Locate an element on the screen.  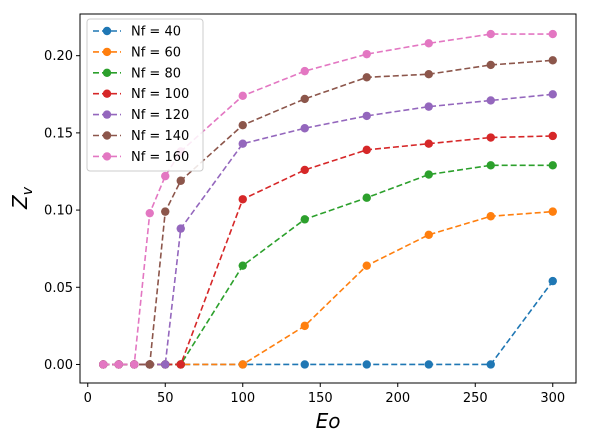
y-axis-label: Zv is located at coordinates (22, 198).